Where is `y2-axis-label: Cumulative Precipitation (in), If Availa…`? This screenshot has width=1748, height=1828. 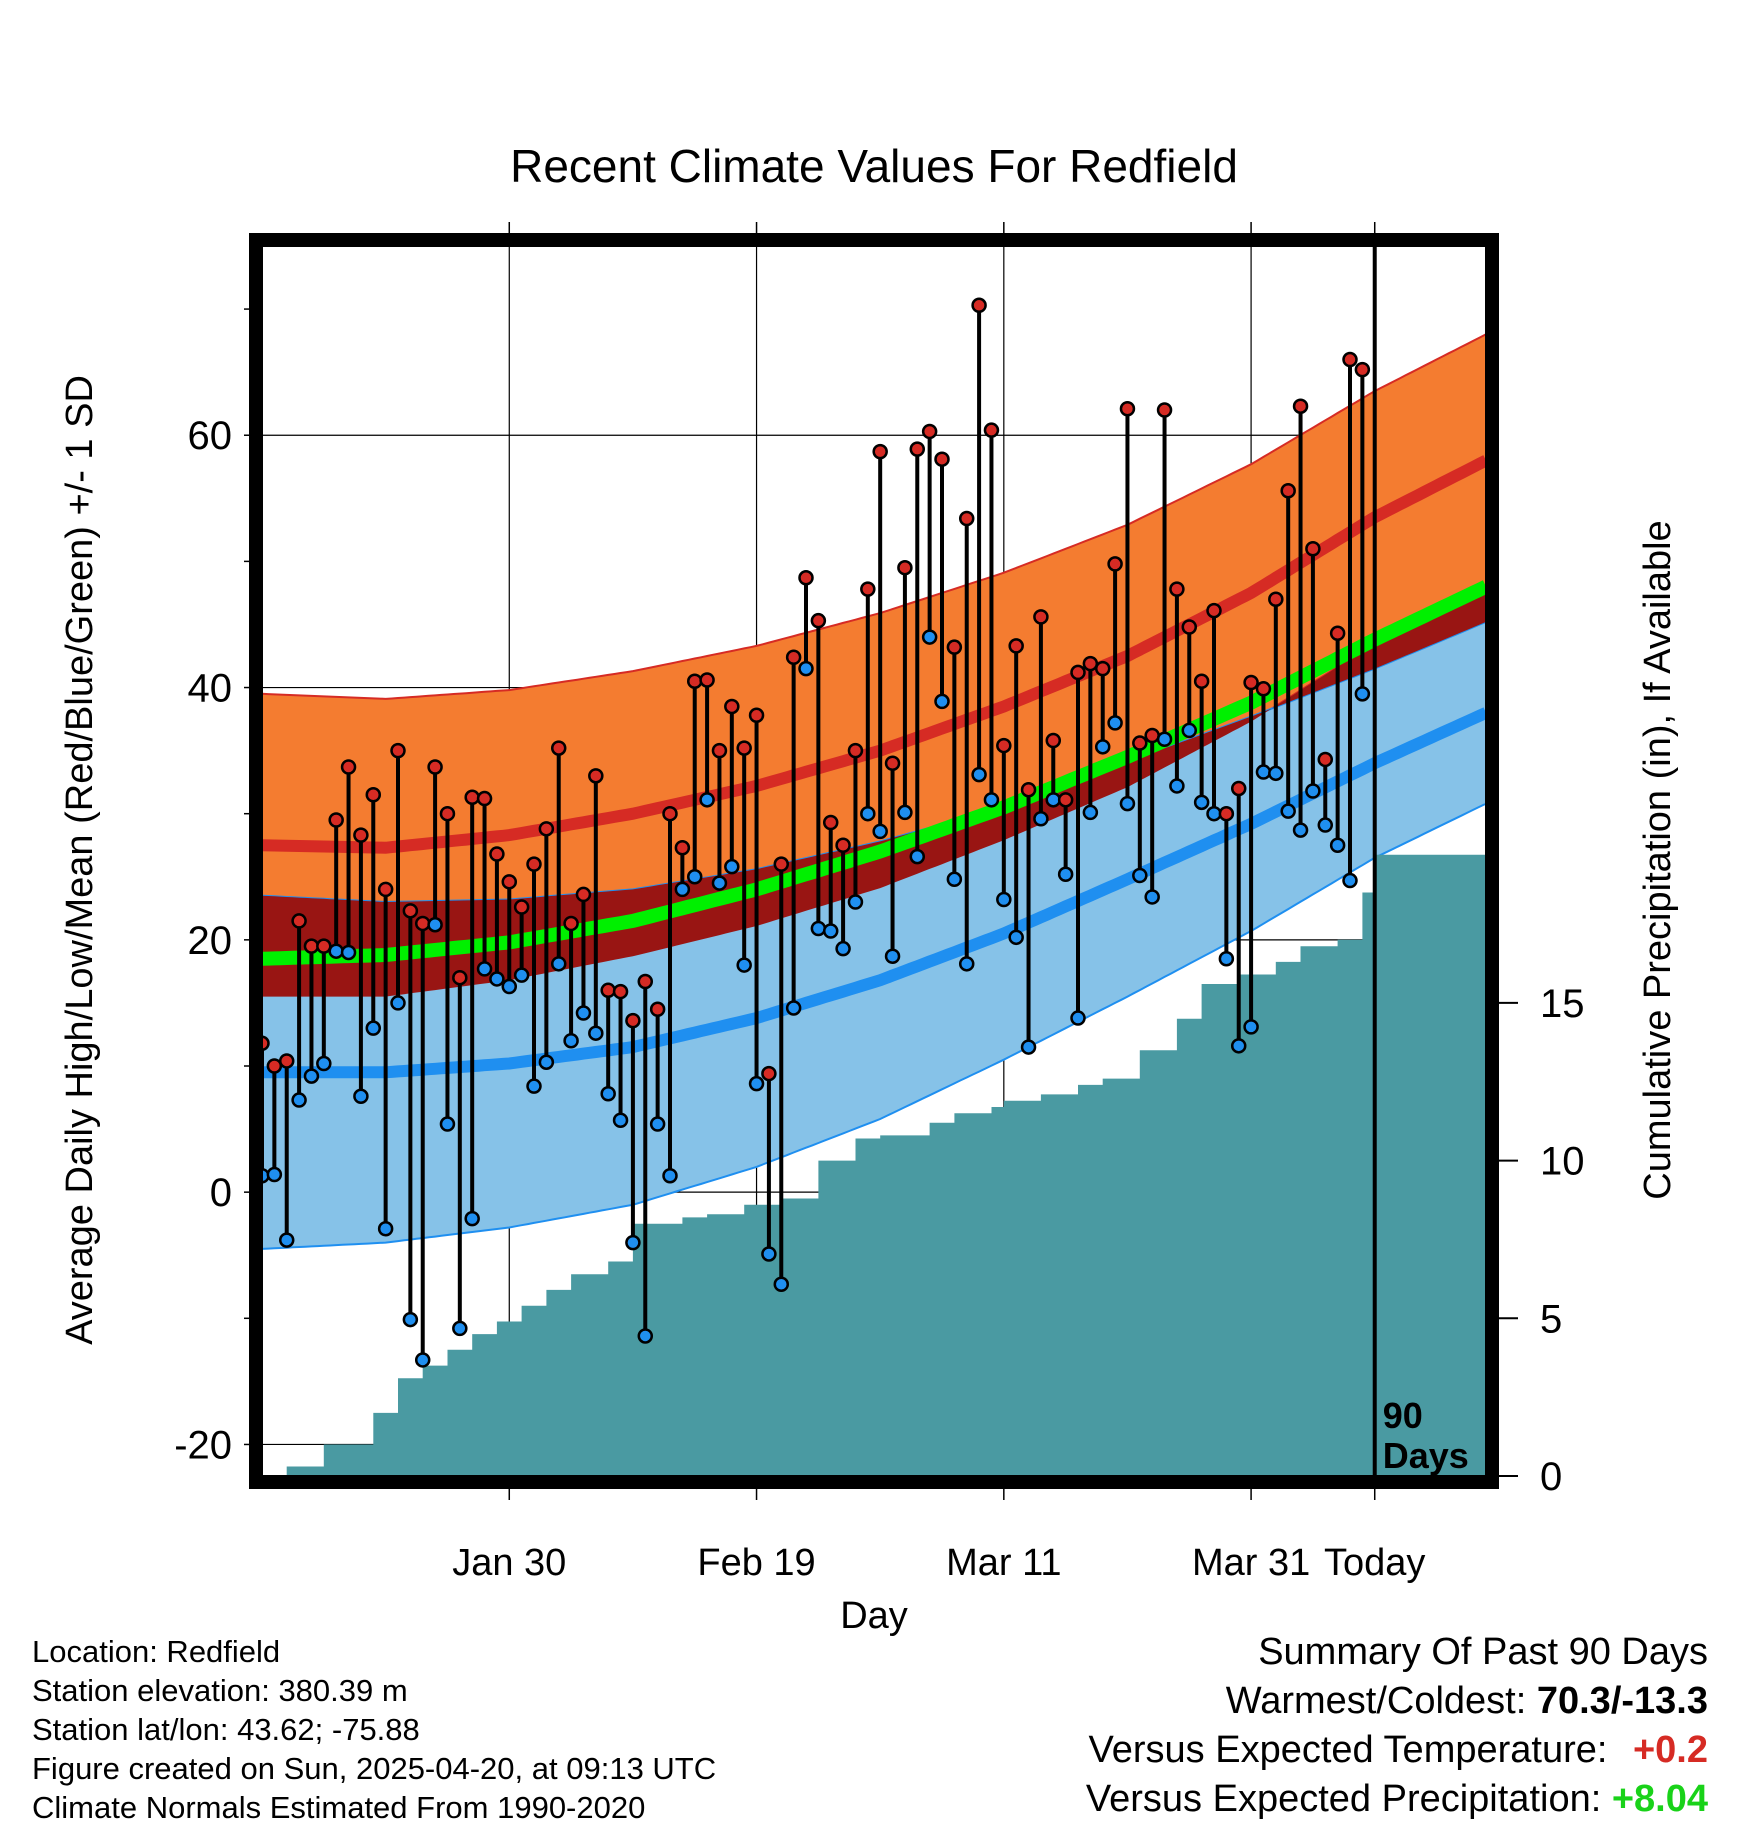
y2-axis-label: Cumulative Precipitation (in), If Availa… is located at coordinates (1658, 859).